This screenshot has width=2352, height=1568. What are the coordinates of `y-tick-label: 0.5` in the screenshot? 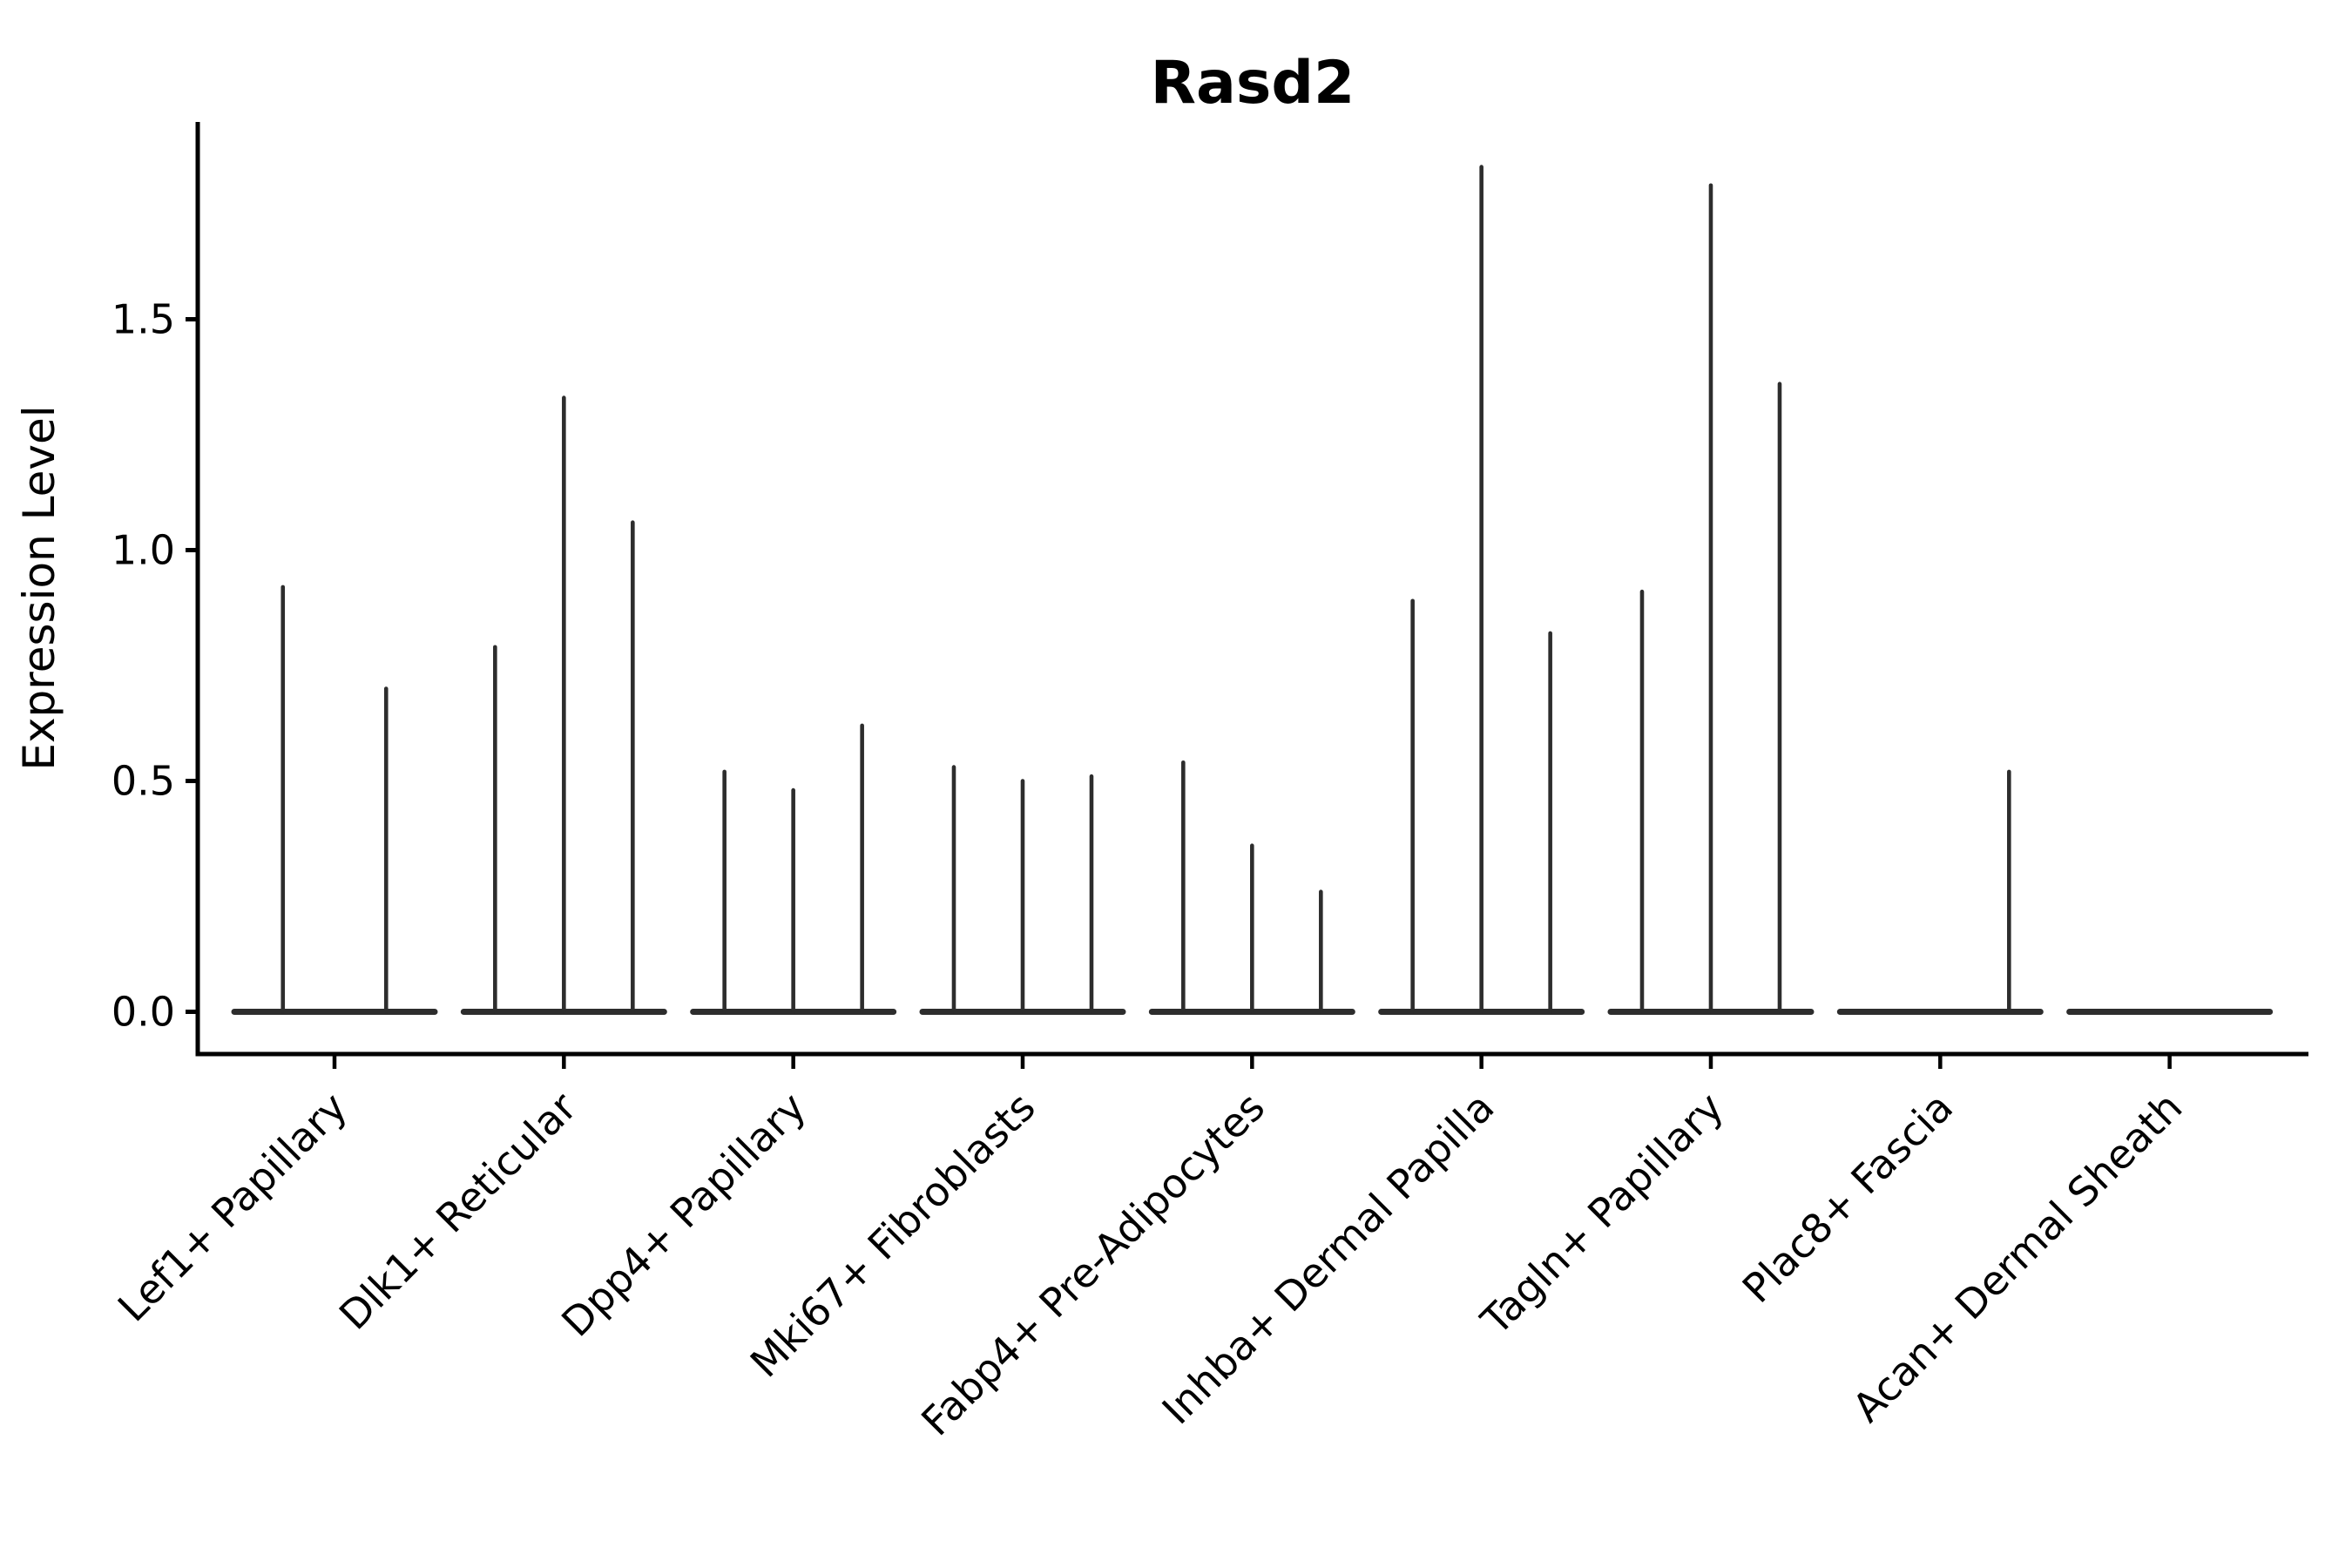 It's located at (143, 781).